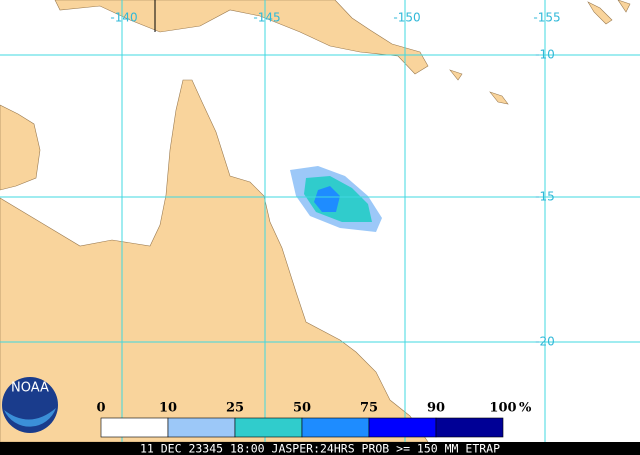 Image resolution: width=640 pixels, height=455 pixels. What do you see at coordinates (30, 388) in the screenshot?
I see `logo-text: NOAA` at bounding box center [30, 388].